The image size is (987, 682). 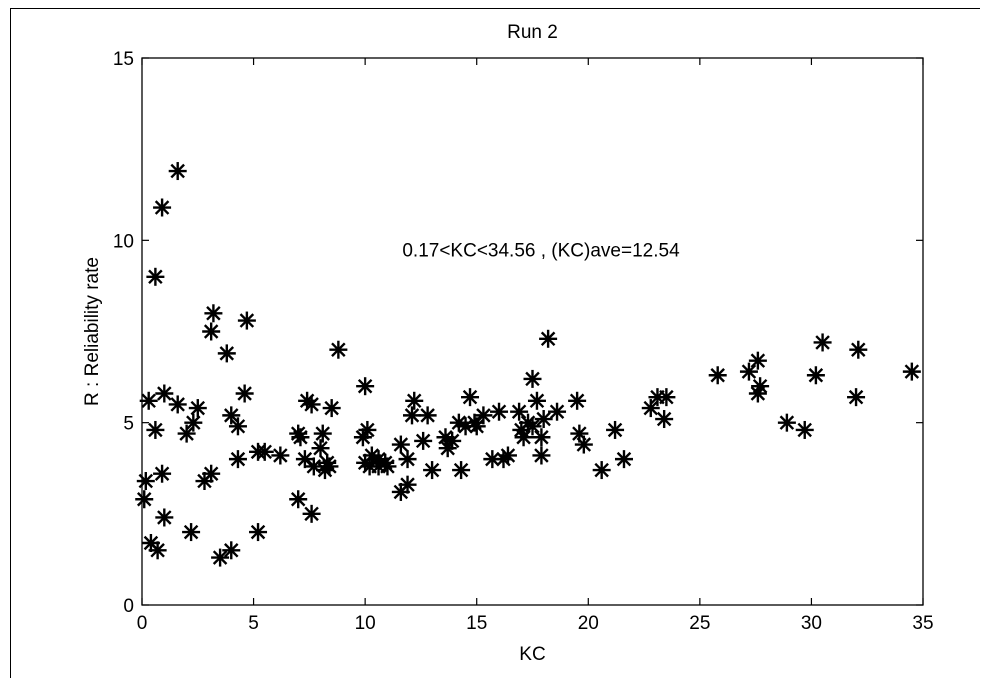 What do you see at coordinates (92, 331) in the screenshot?
I see `y-axis-label: R : Reliability rate` at bounding box center [92, 331].